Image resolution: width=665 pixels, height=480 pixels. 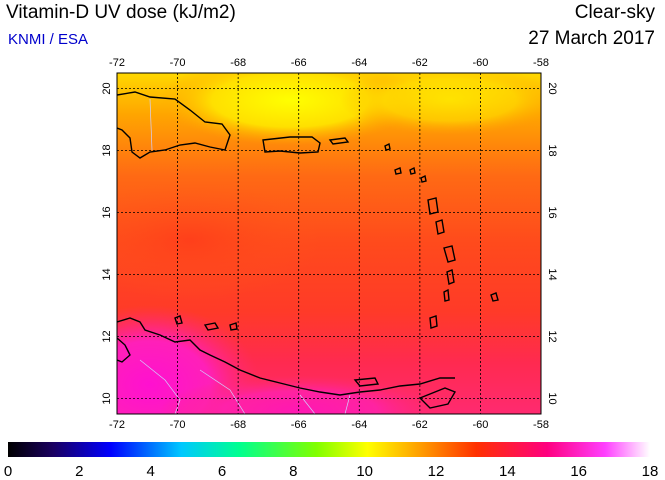 I want to click on map-title: Vitamin-D UV dose (kJ/m2), so click(x=121, y=12).